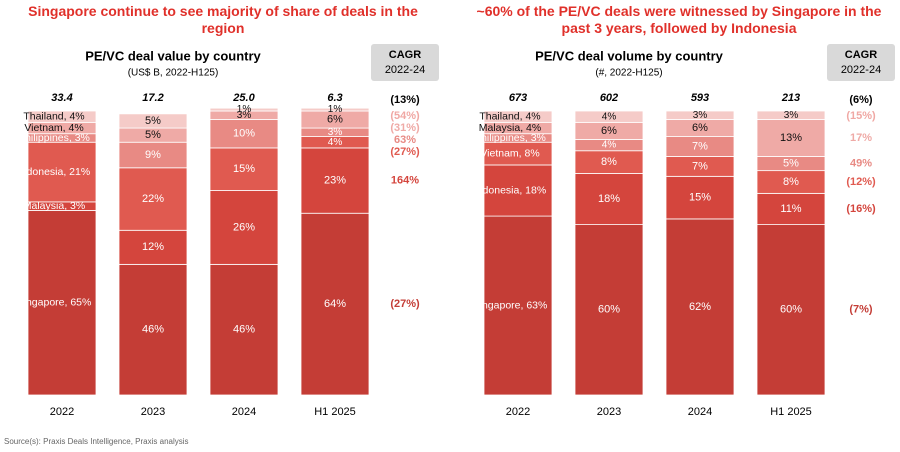 This screenshot has height=452, width=900. I want to click on segment-label: 11%, so click(790, 209).